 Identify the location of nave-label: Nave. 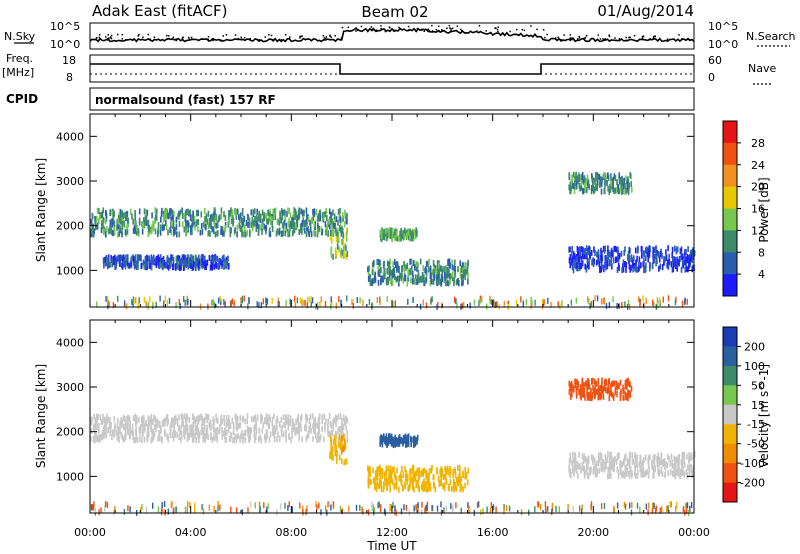
(762, 68).